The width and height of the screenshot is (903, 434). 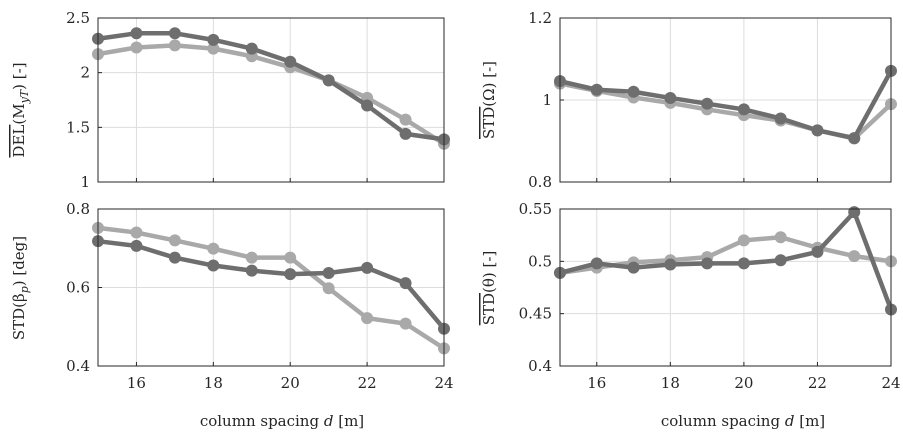 What do you see at coordinates (78, 127) in the screenshot?
I see `y-tick-label: 1.5` at bounding box center [78, 127].